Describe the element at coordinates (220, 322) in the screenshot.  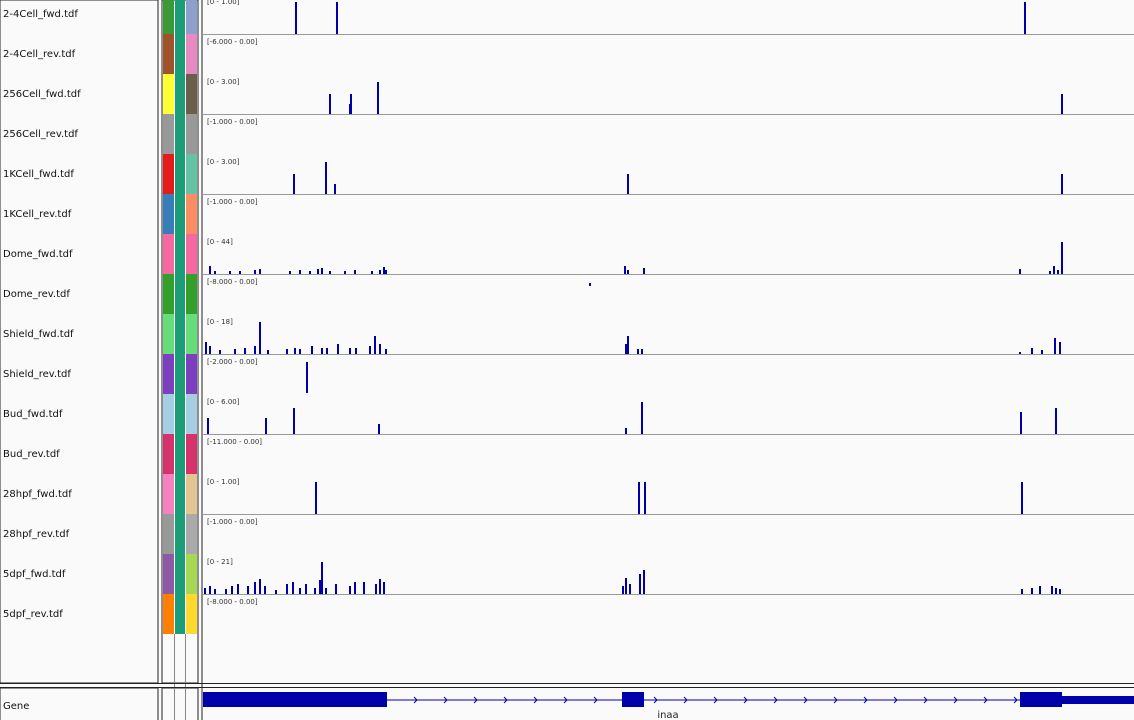
I see `data-range: [0 - 18]` at that location.